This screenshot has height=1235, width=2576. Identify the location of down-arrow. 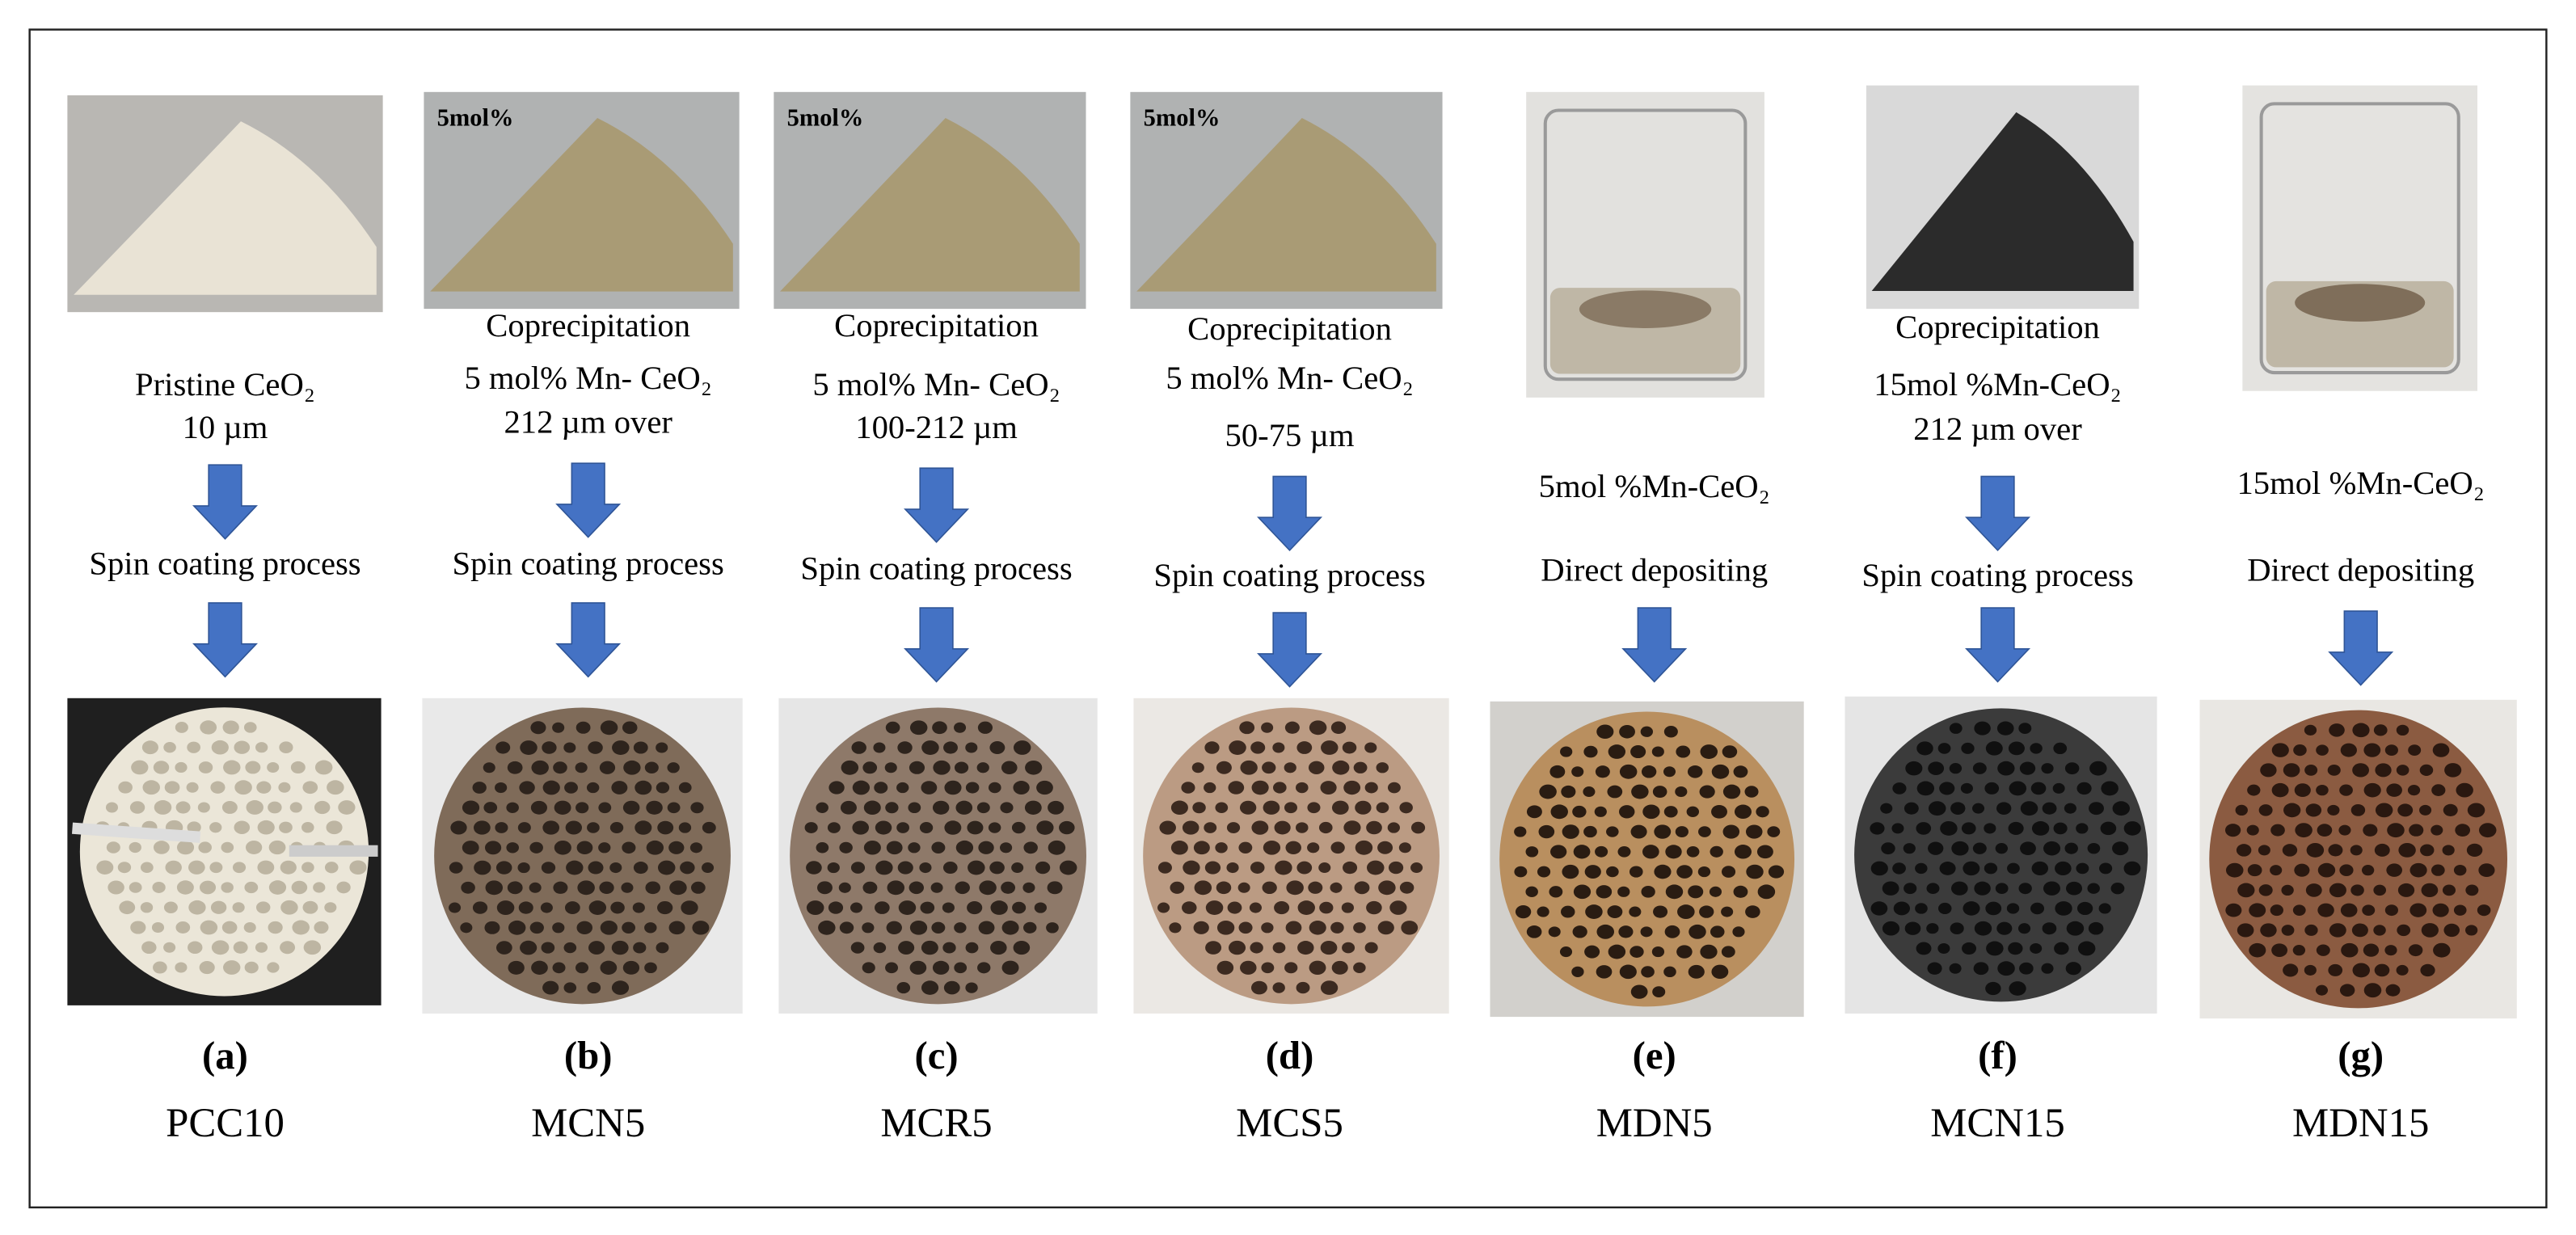
(1998, 645).